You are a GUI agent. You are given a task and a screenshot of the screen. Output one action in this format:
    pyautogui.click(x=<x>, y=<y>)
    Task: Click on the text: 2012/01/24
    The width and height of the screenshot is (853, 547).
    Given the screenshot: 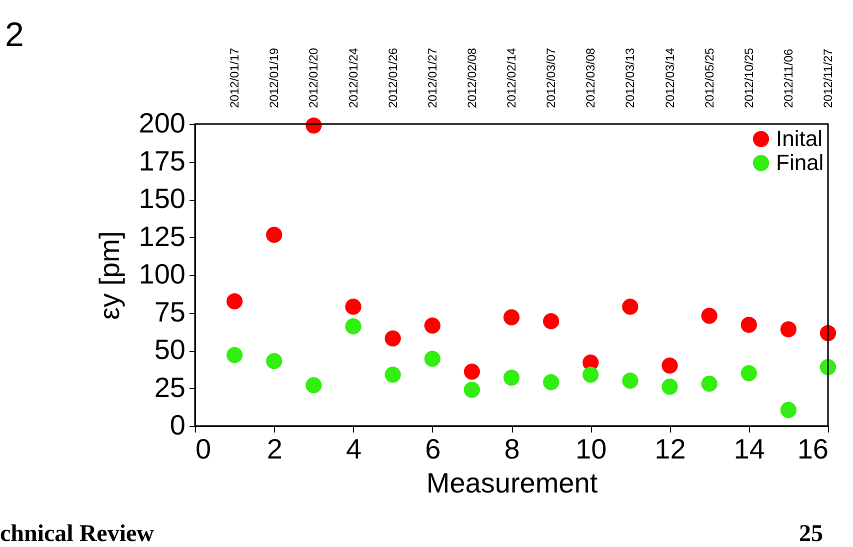 What is the action you would take?
    pyautogui.click(x=353, y=78)
    